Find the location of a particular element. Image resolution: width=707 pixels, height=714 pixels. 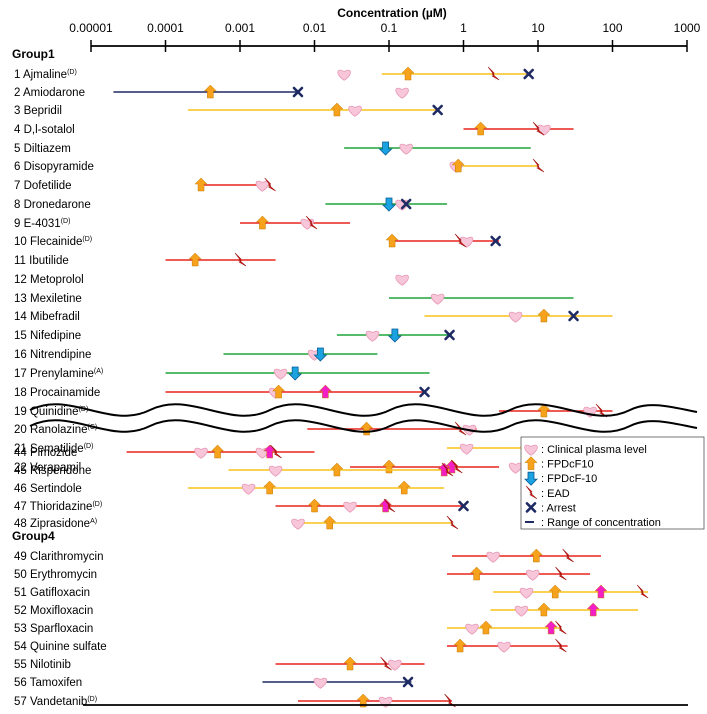

drug-label: 55 Nilotinib is located at coordinates (42, 665).